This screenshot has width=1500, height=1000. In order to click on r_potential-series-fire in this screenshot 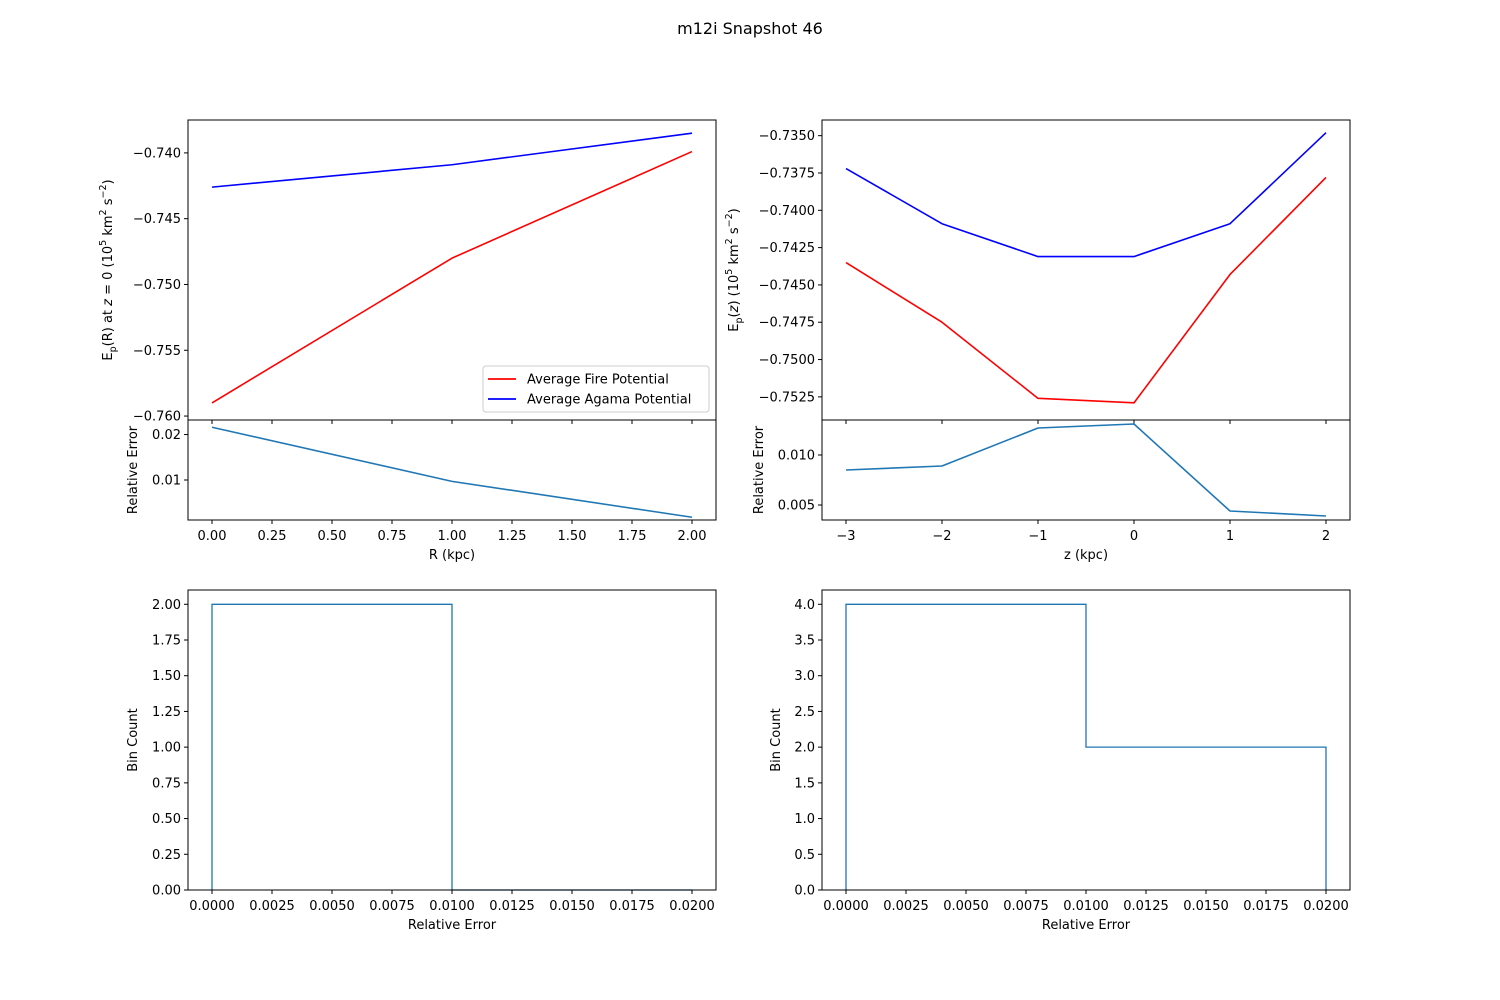, I will do `click(452, 277)`.